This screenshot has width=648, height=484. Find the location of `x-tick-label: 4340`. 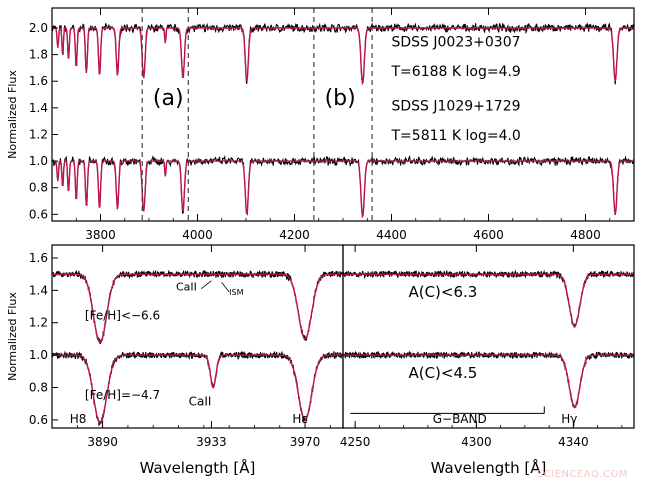

x-tick-label: 4340 is located at coordinates (573, 442).